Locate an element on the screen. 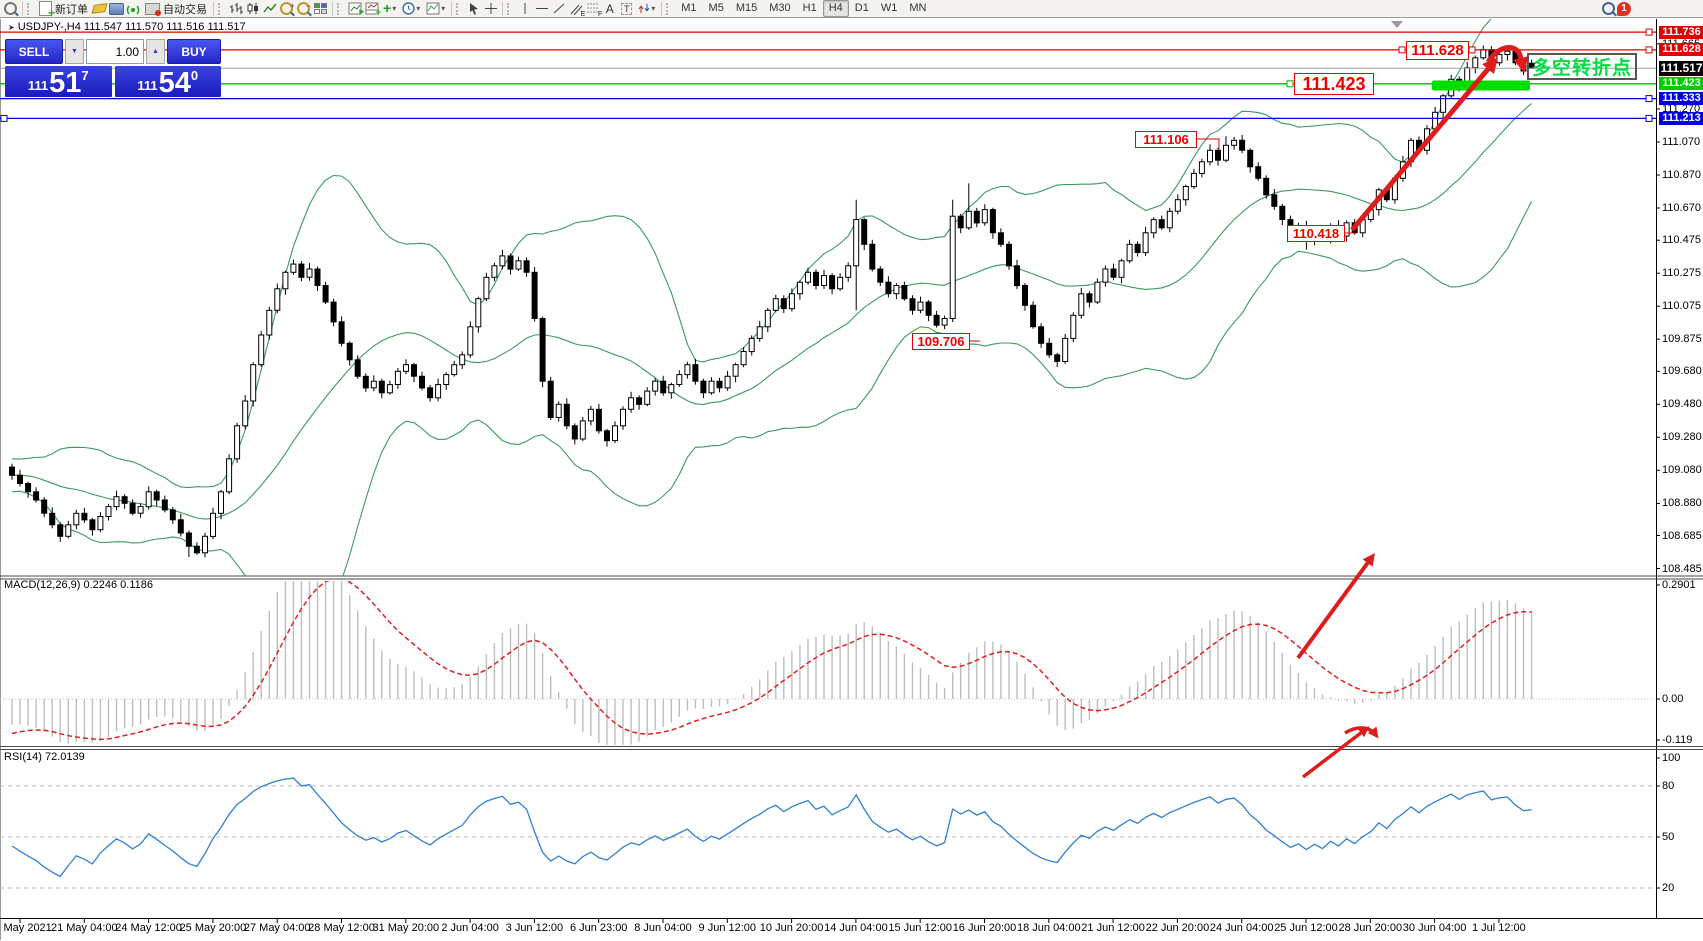 Image resolution: width=1703 pixels, height=941 pixels. channel-tool-icon: E is located at coordinates (576, 9).